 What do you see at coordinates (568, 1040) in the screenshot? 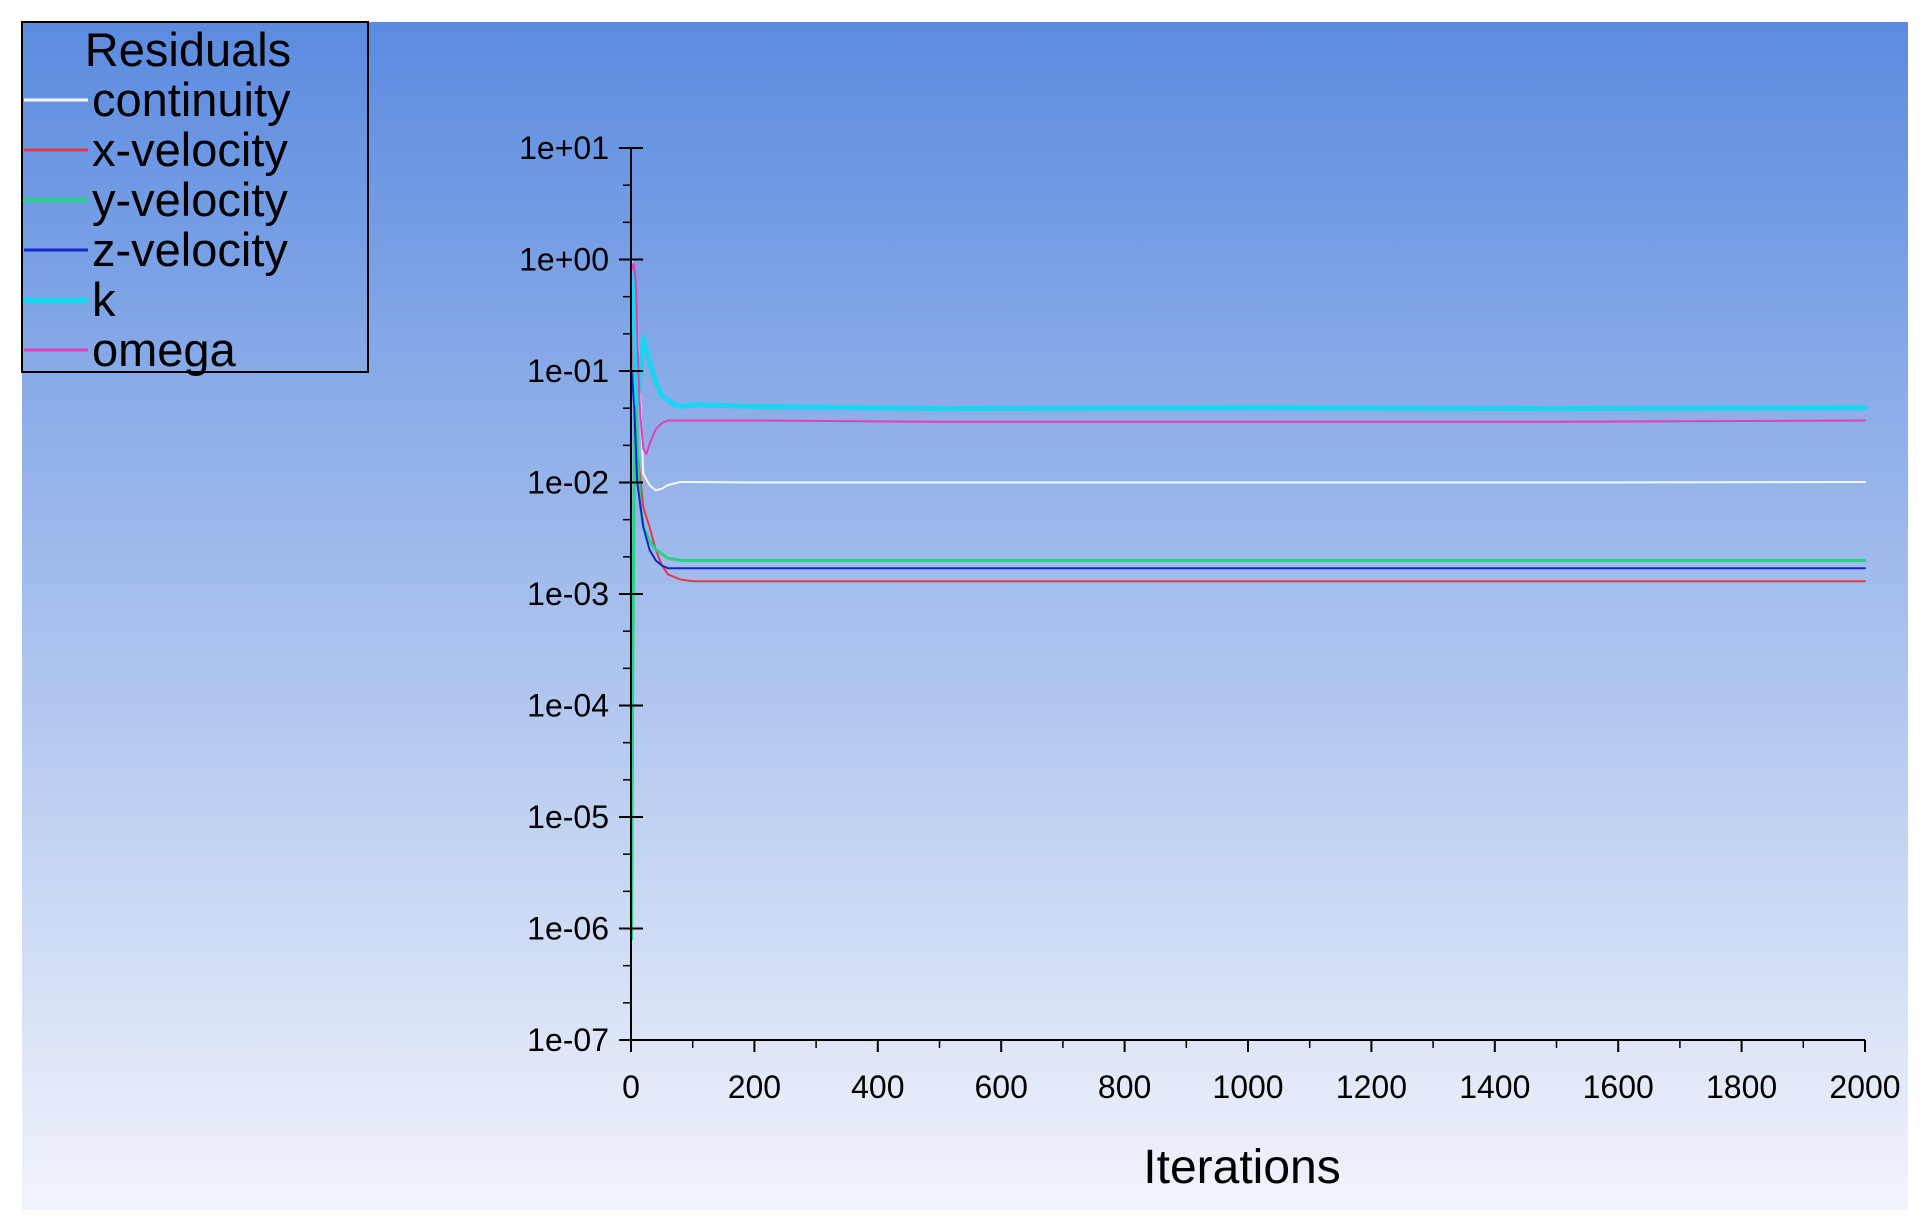
I see `y-tick-label: 1e-07` at bounding box center [568, 1040].